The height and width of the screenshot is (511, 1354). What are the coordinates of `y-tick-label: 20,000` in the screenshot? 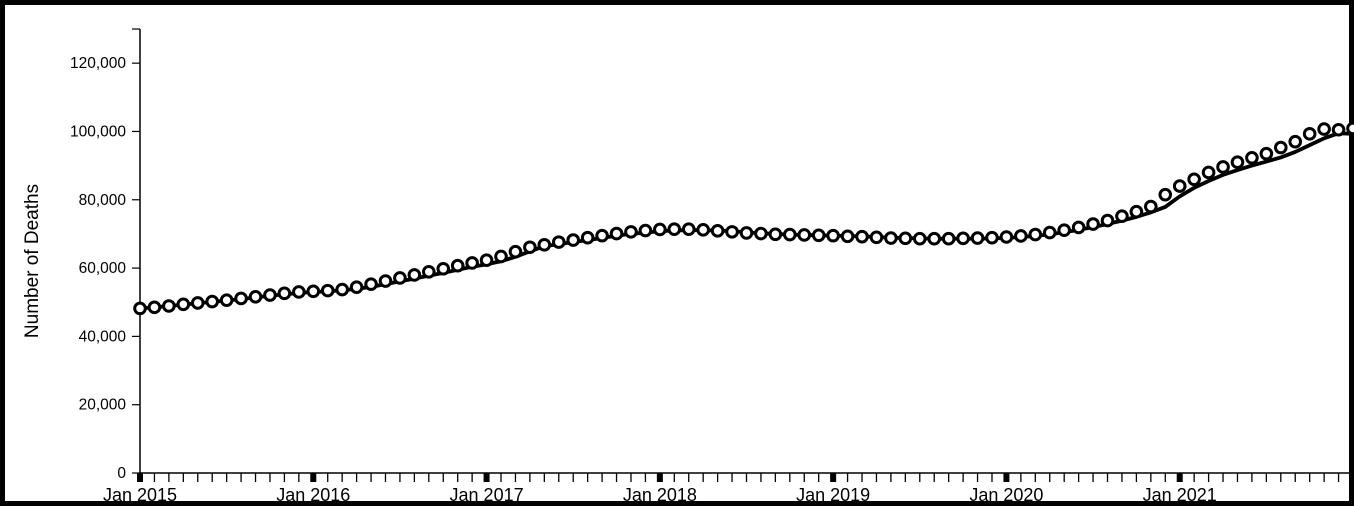 It's located at (103, 405).